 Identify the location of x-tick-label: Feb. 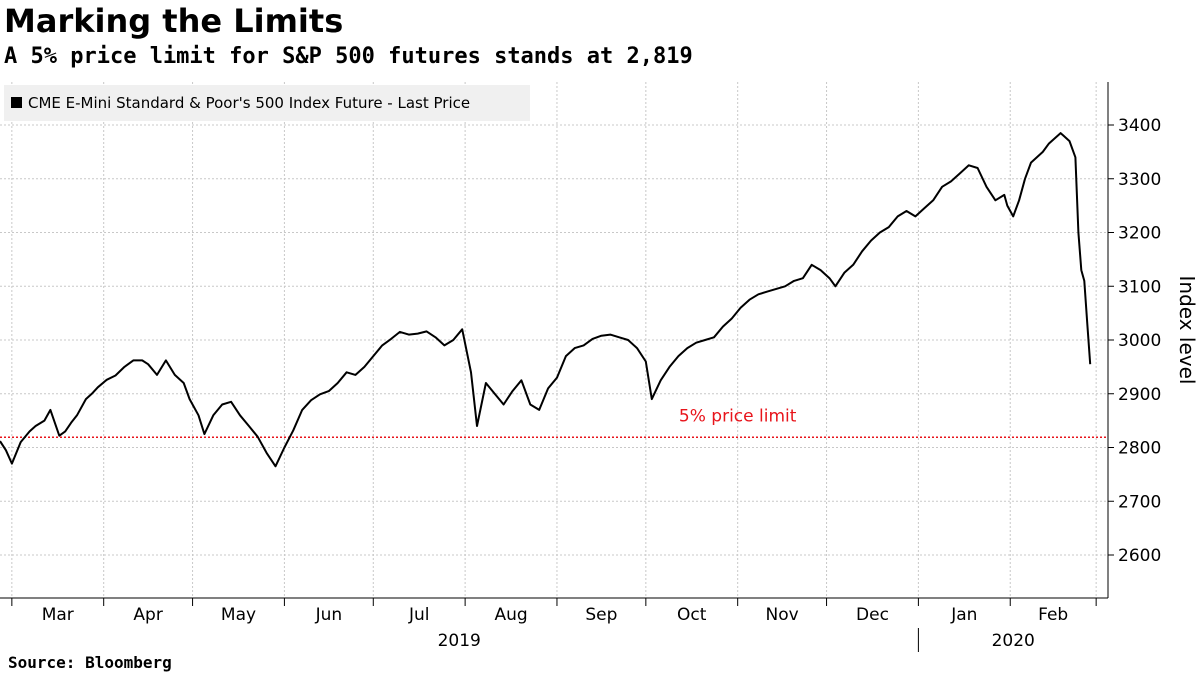
(1053, 615).